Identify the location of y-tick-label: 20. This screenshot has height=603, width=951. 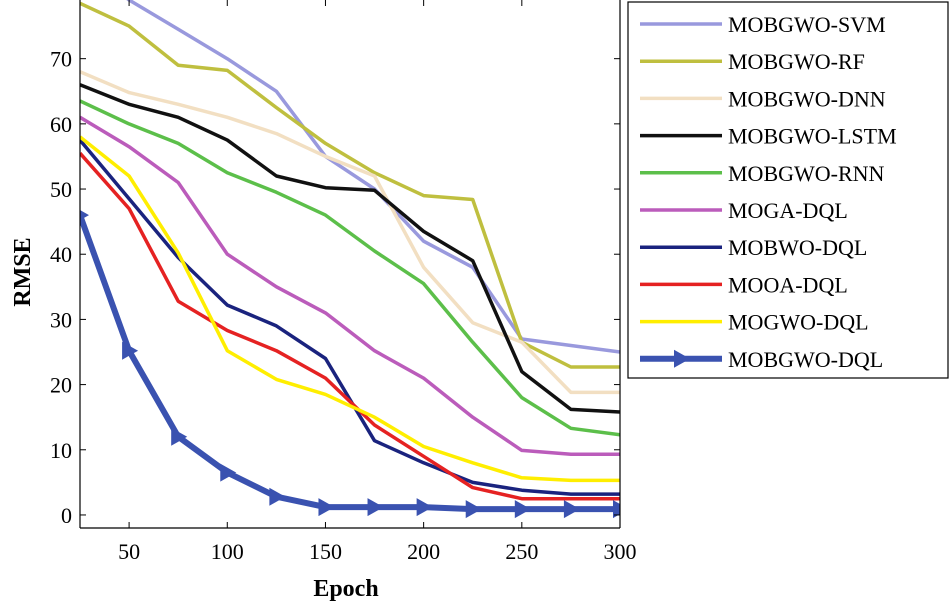
(61, 385).